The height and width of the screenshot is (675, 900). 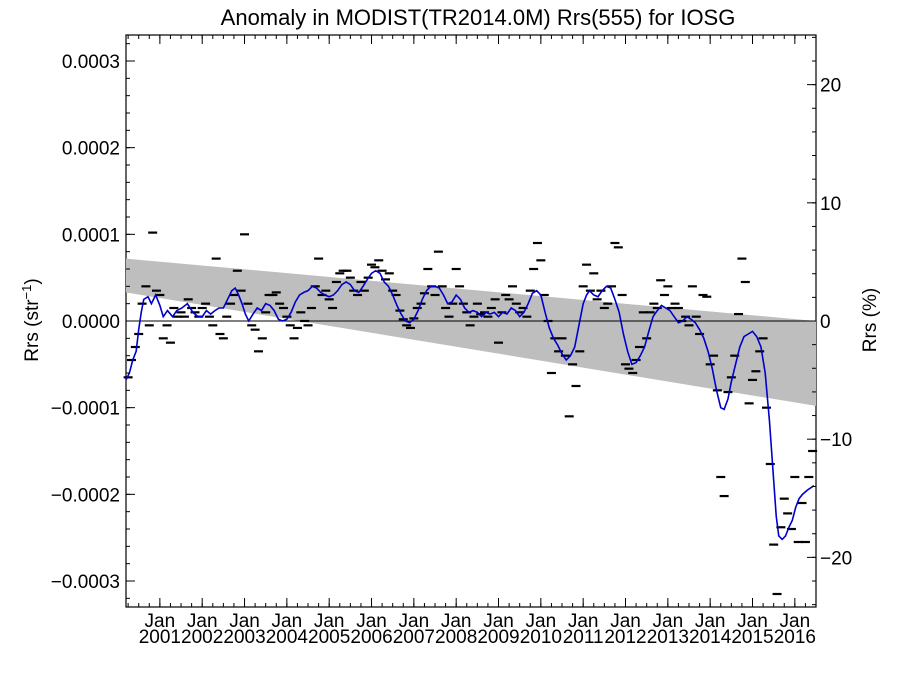 I want to click on x-tick-year: 2011, so click(x=583, y=637).